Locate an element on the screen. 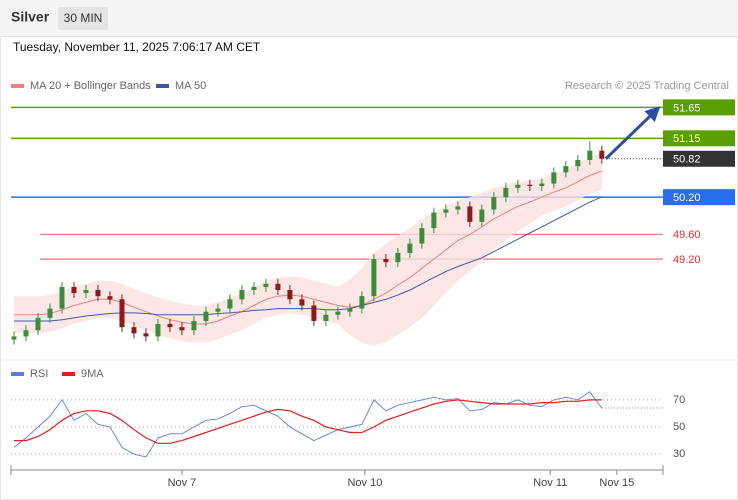  x-tick-label: Nov 11 is located at coordinates (550, 483).